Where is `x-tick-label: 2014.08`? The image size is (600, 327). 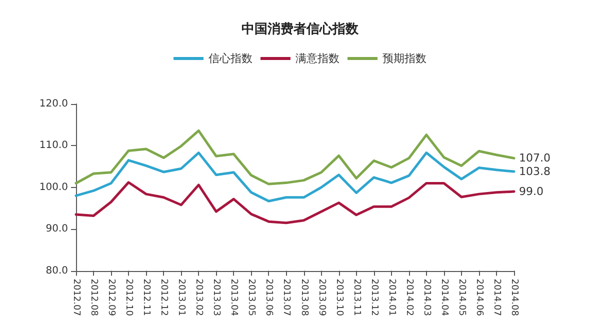
x-tick-label: 2014.08 is located at coordinates (514, 297).